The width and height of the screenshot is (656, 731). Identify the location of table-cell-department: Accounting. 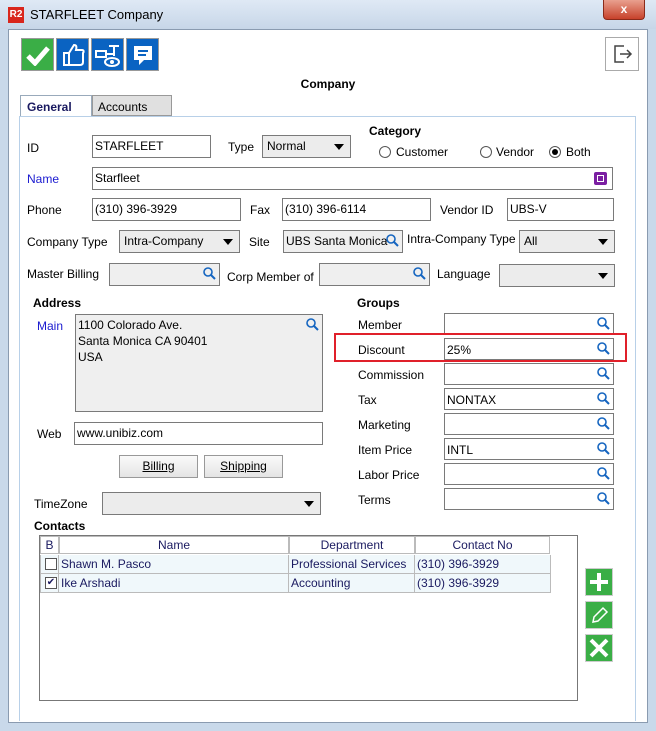
(352, 583).